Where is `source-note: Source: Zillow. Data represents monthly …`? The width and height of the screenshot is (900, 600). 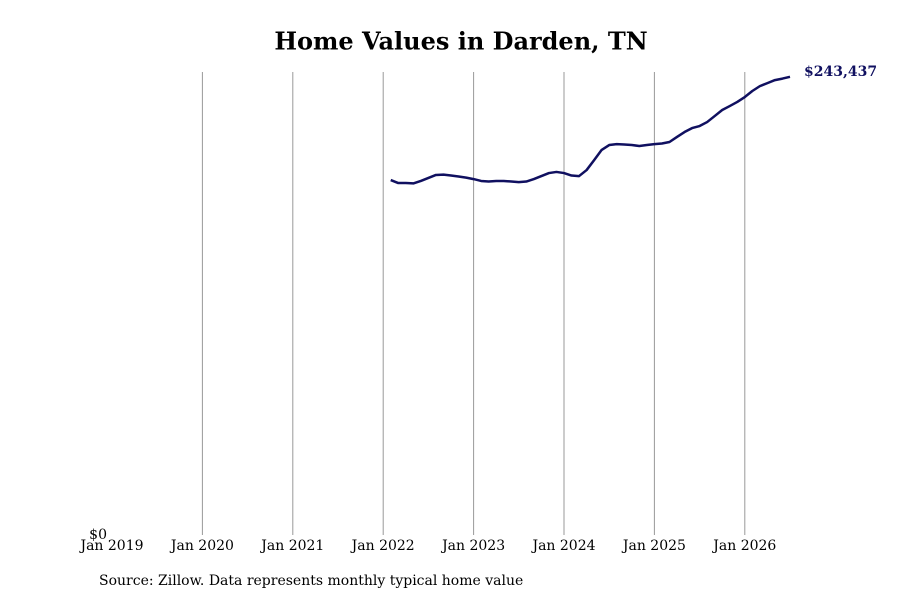
source-note: Source: Zillow. Data represents monthly … is located at coordinates (311, 581).